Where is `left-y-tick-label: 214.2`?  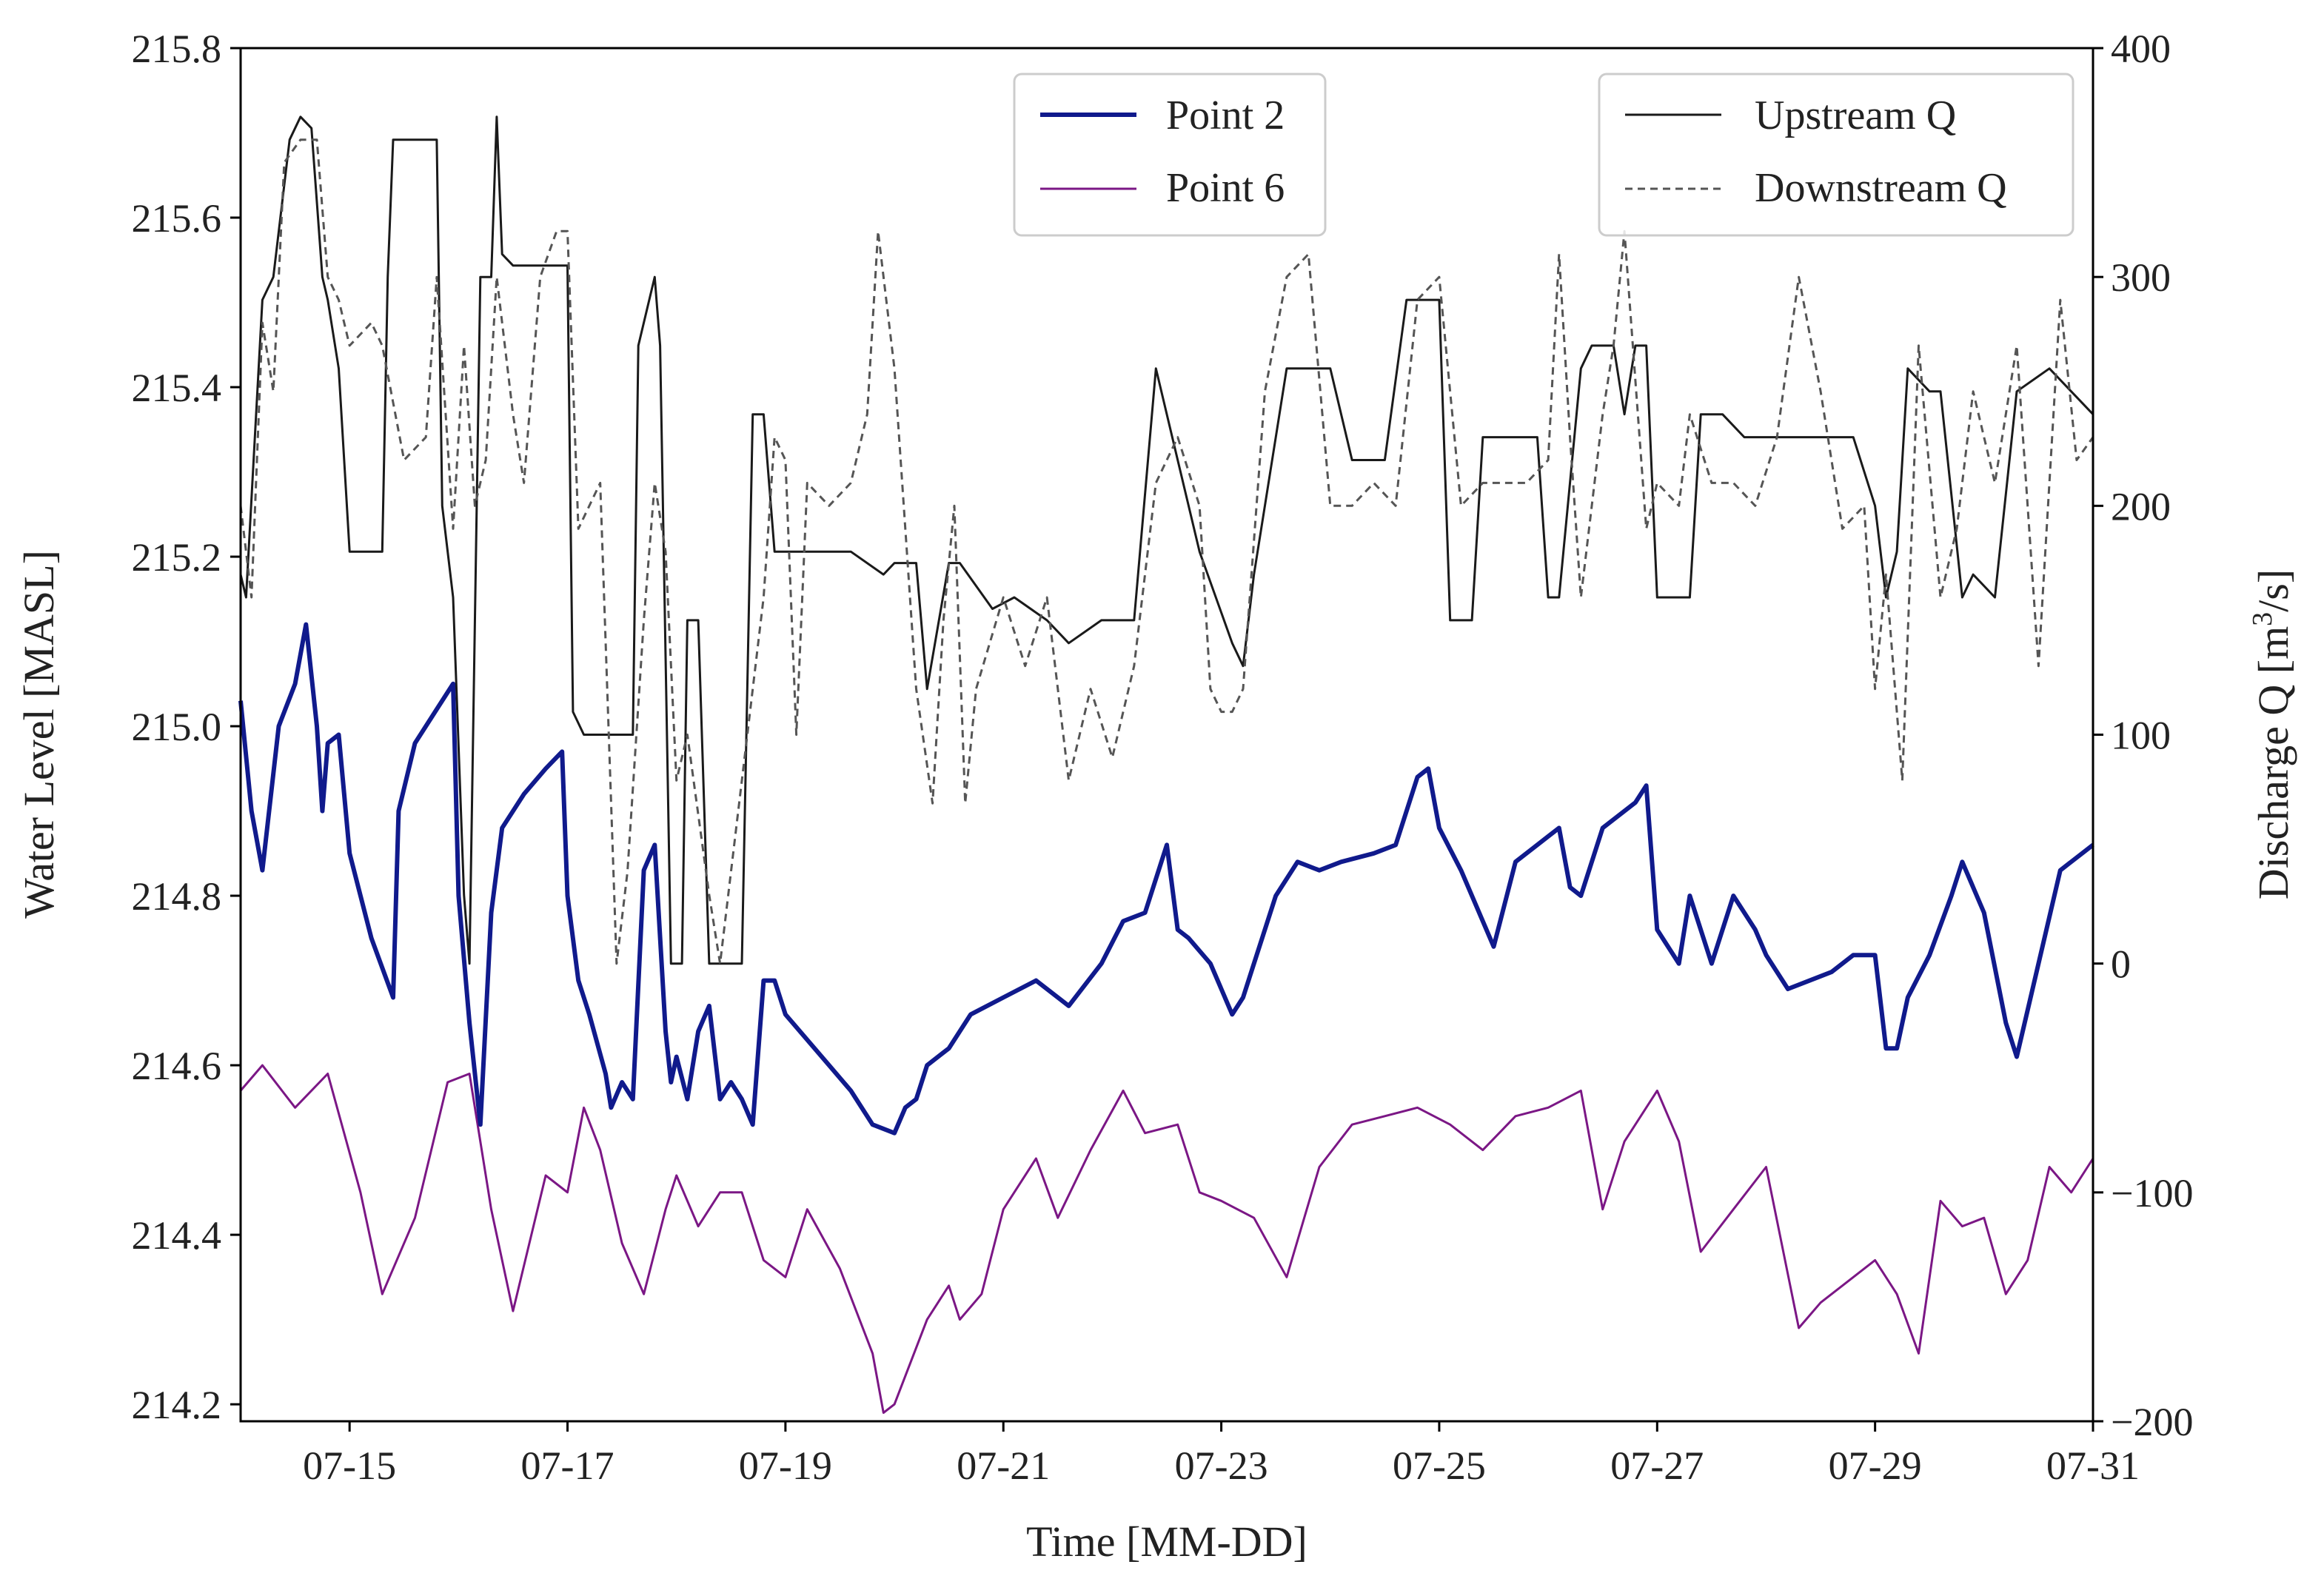 left-y-tick-label: 214.2 is located at coordinates (177, 1405).